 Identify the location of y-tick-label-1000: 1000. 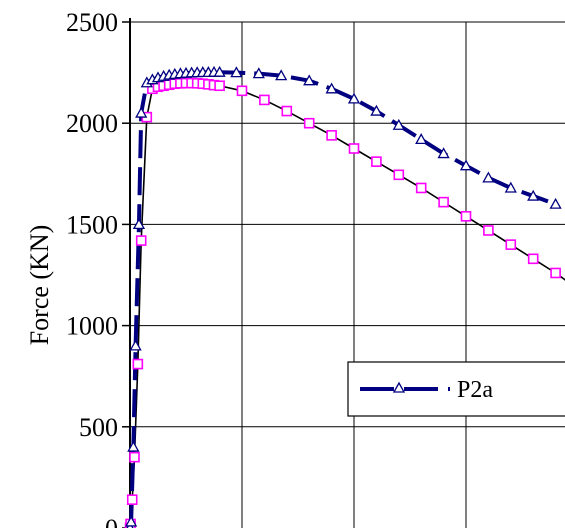
(92, 326).